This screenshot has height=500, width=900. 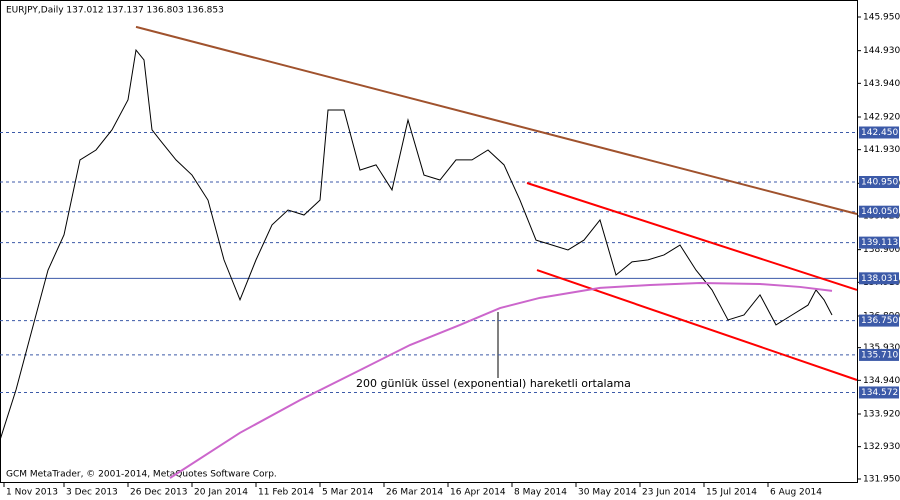 I want to click on level-label: 139.113, so click(x=879, y=243).